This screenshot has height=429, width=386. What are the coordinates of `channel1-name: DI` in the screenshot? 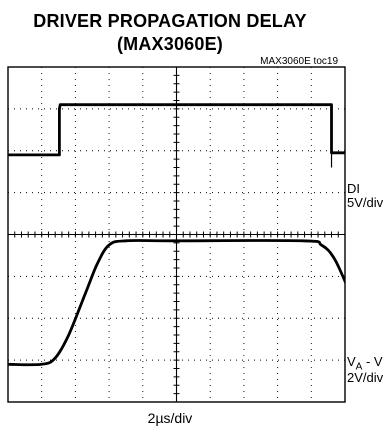 It's located at (353, 188).